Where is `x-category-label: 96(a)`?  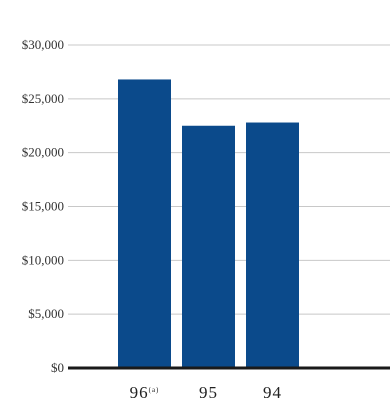
x-category-label: 96(a) is located at coordinates (145, 392).